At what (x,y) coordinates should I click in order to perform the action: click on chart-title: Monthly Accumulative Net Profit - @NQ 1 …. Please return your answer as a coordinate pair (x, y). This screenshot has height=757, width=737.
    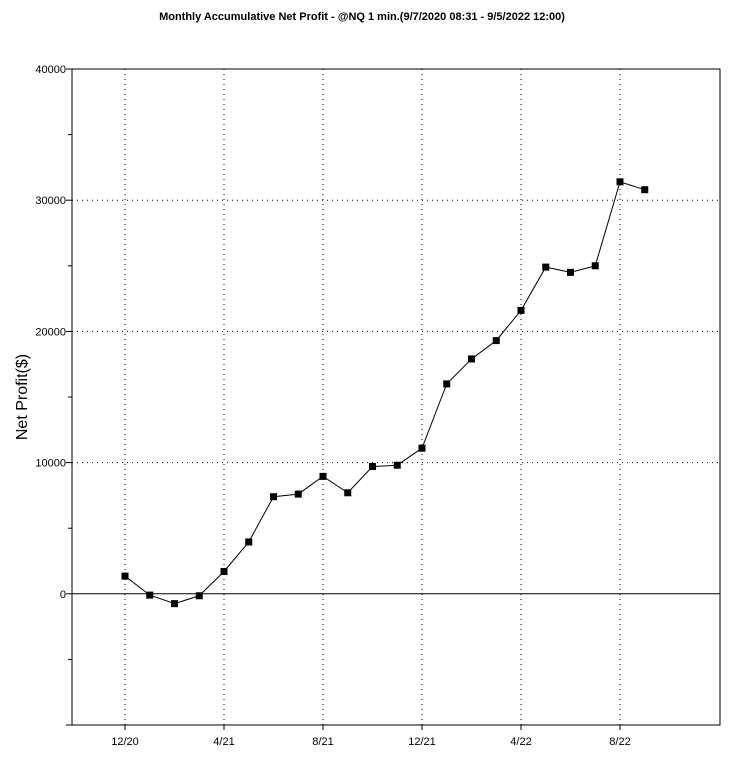
    Looking at the image, I should click on (362, 17).